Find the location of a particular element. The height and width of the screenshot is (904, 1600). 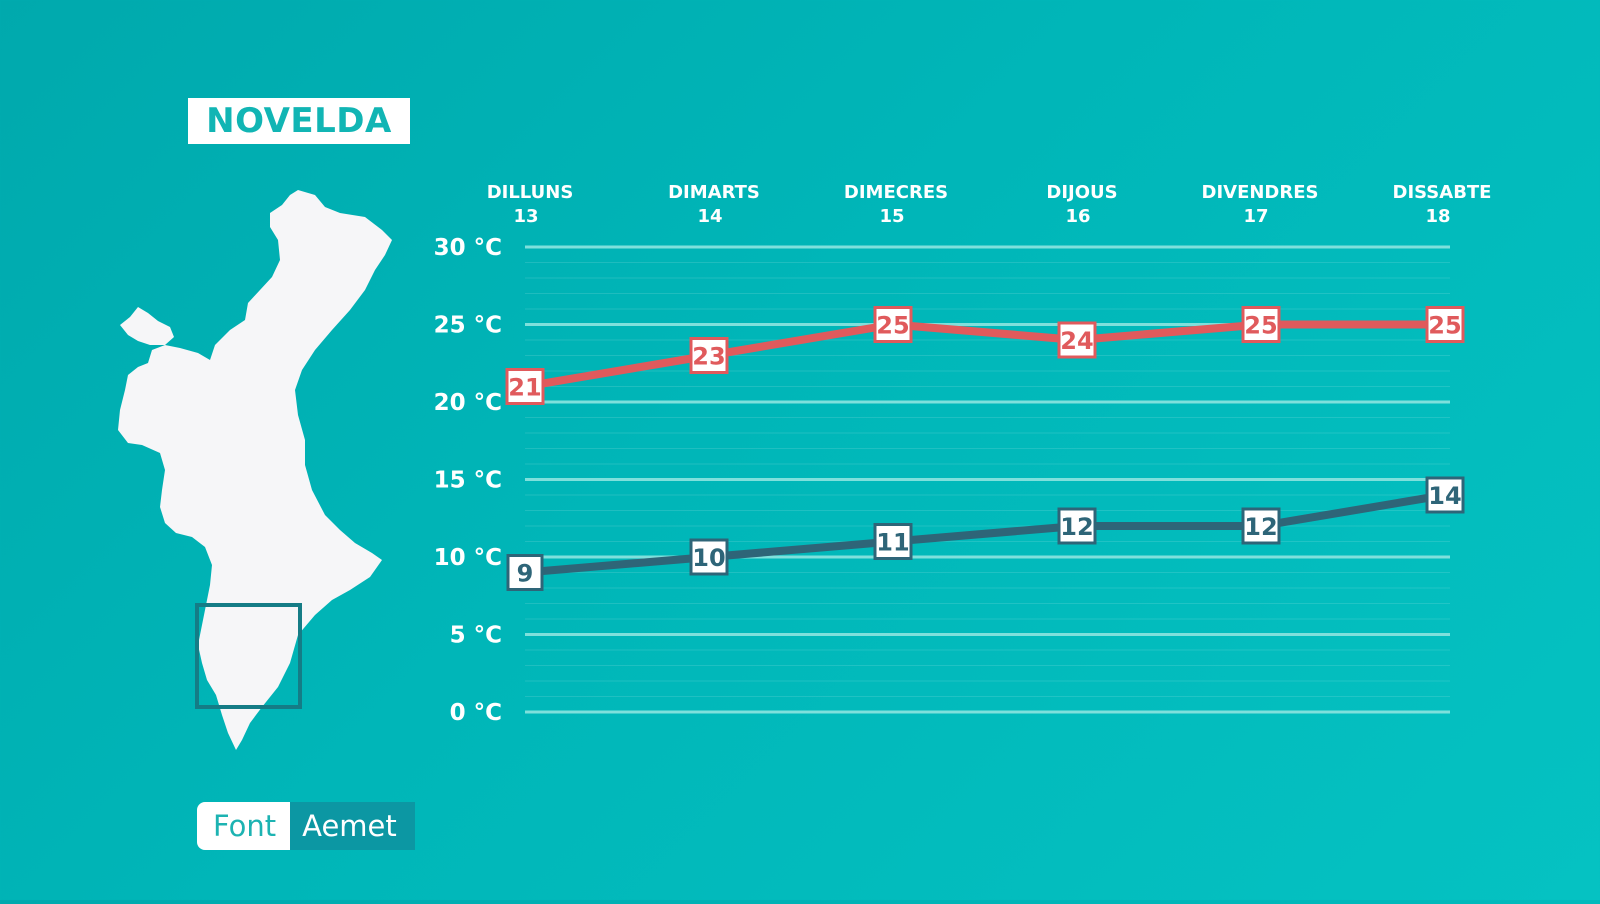

min-temp-value-label: 9 is located at coordinates (525, 574).